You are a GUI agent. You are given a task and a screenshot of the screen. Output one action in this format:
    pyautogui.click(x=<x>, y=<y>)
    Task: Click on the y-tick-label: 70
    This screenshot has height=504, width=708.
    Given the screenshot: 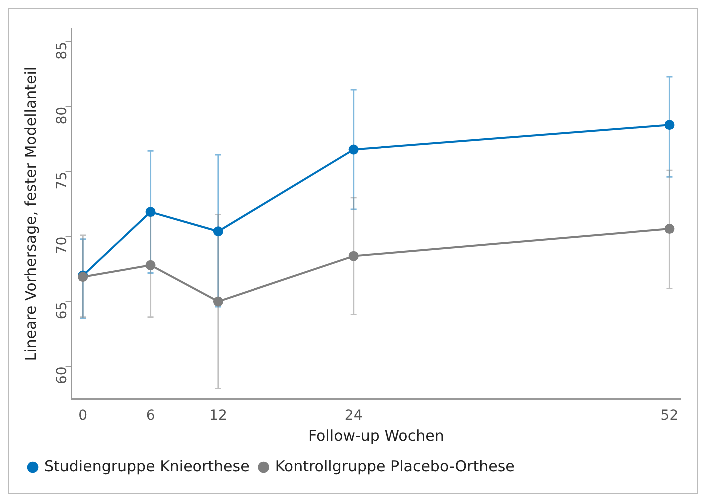 What is the action you would take?
    pyautogui.click(x=62, y=245)
    